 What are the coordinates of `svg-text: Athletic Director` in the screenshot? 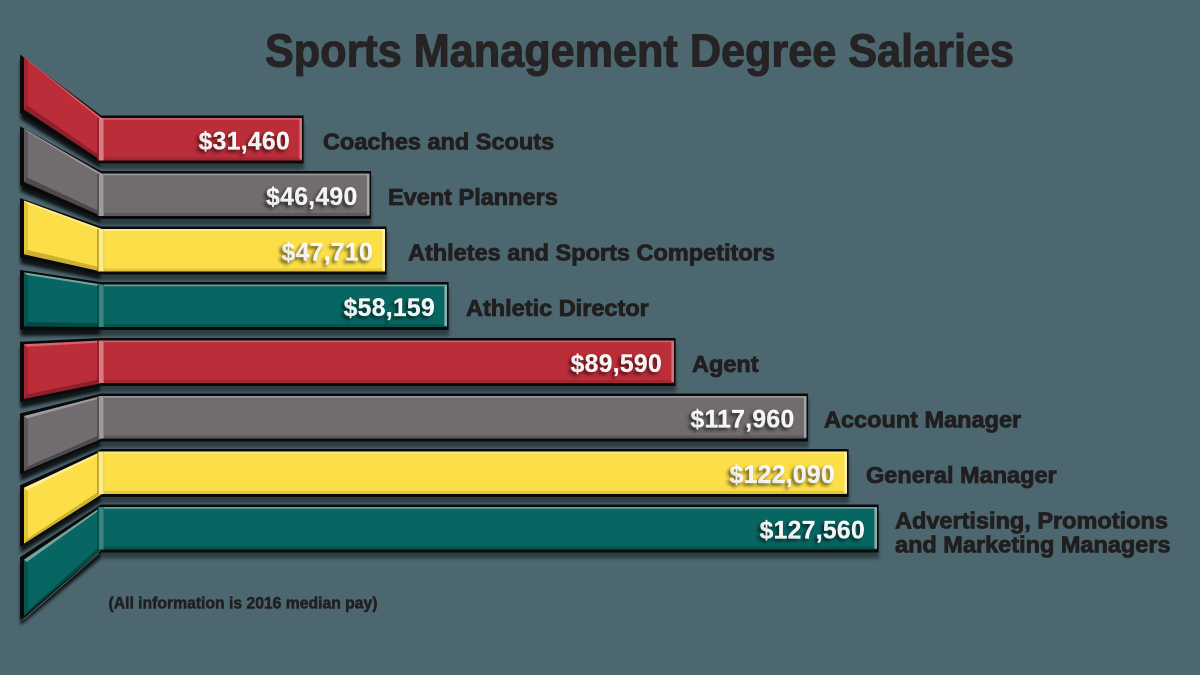 It's located at (557, 308).